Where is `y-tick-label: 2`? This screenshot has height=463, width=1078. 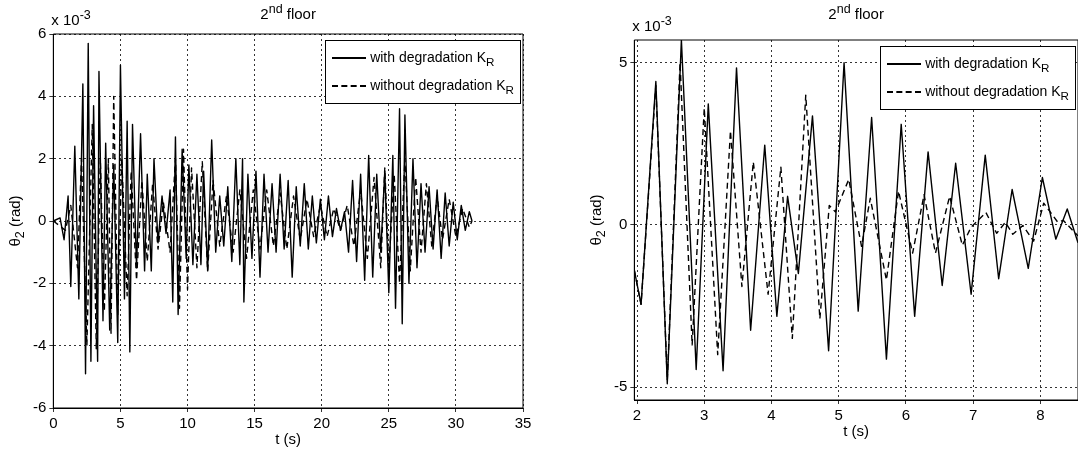
y-tick-label: 2 is located at coordinates (42, 157).